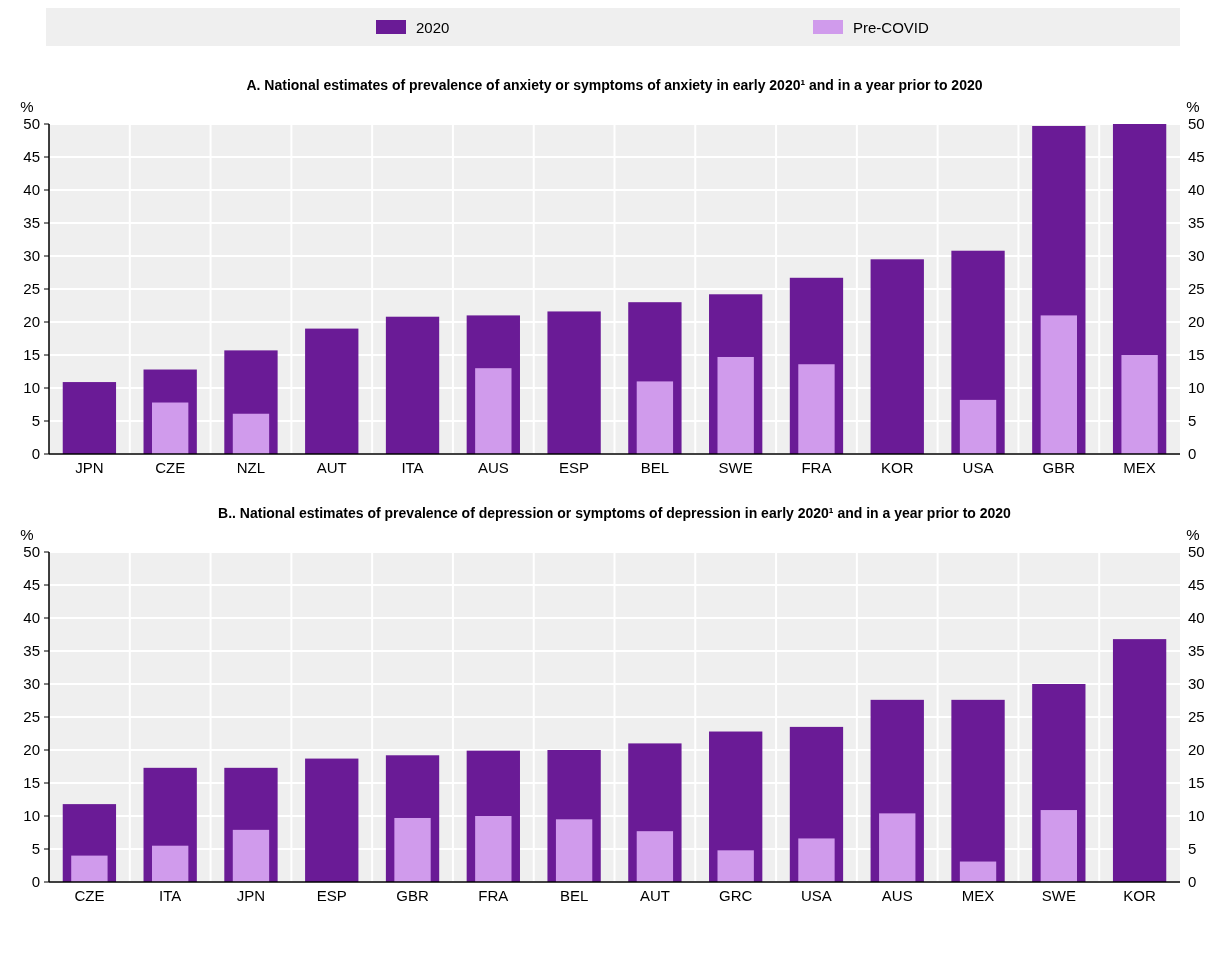 This screenshot has width=1213, height=954. I want to click on x-tick-label: ITA, so click(412, 467).